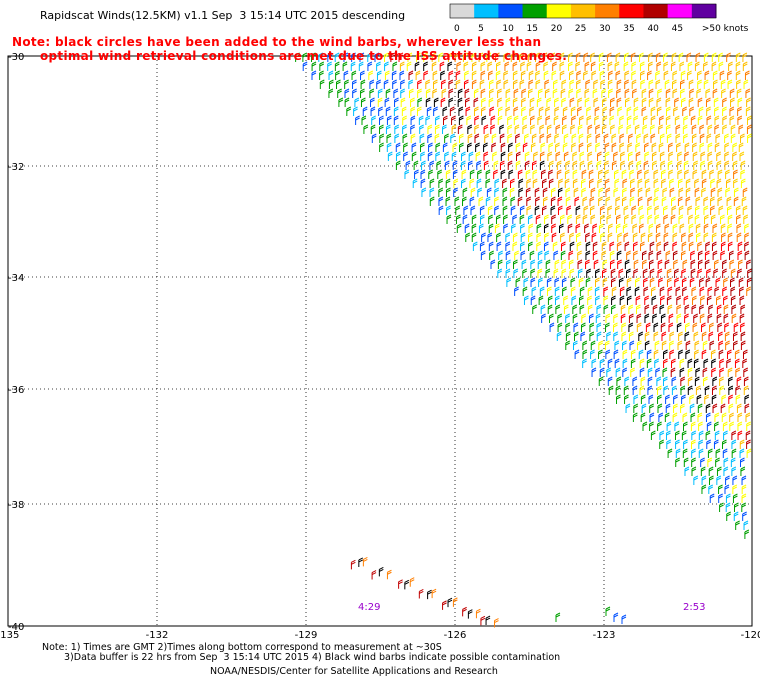  What do you see at coordinates (380, 635) in the screenshot?
I see `longitude-labels: -135-132-129-126-123-120` at bounding box center [380, 635].